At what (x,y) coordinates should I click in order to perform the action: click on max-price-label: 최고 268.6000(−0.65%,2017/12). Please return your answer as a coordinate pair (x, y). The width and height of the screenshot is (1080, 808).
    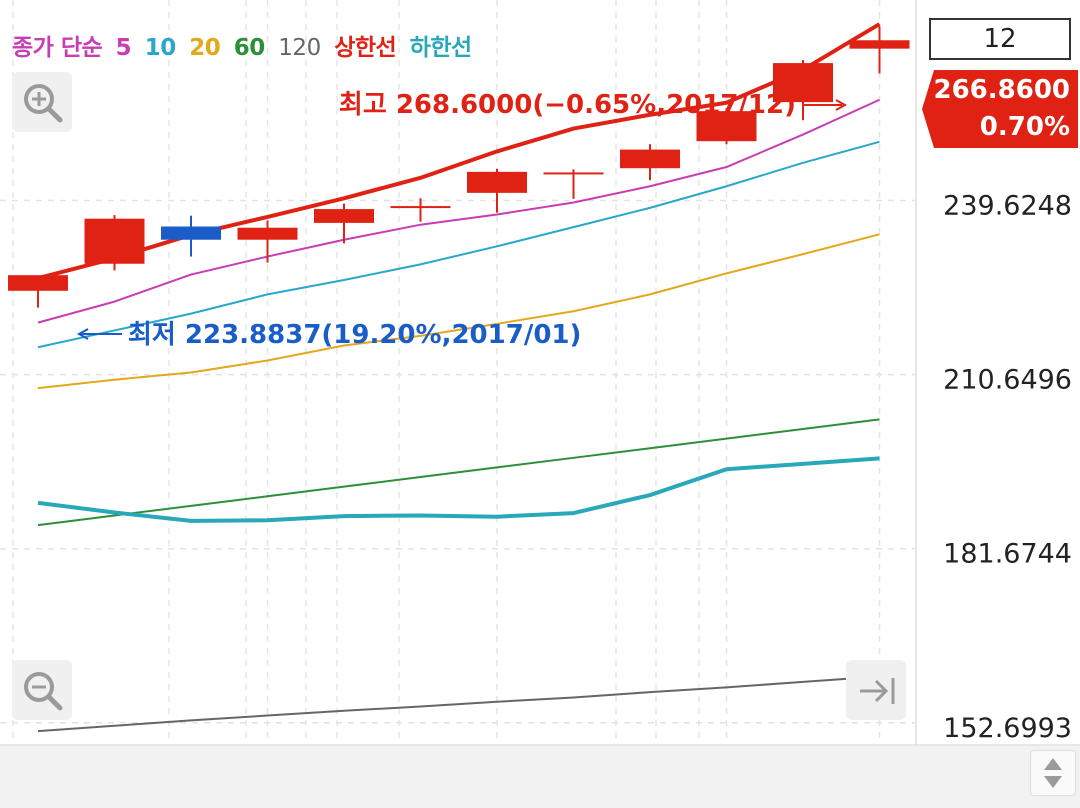
    Looking at the image, I should click on (567, 105).